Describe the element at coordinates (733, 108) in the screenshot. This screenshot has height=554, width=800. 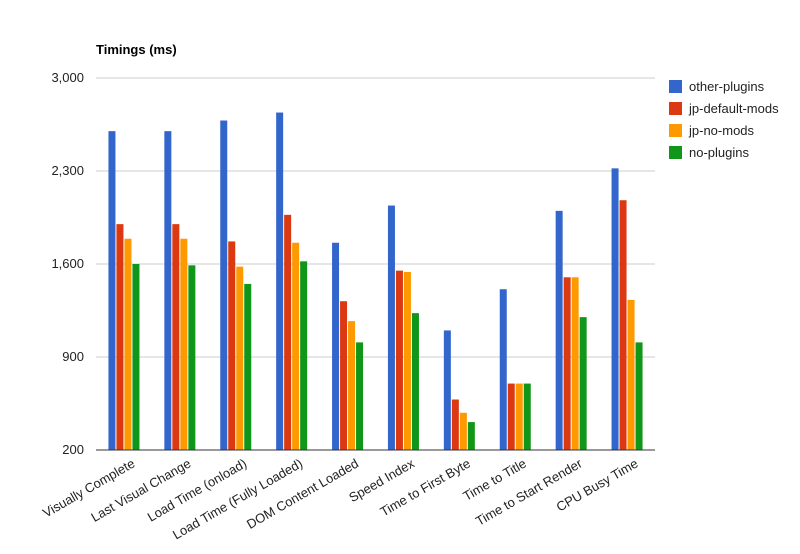
I see `legend-label: jp-default-mods` at that location.